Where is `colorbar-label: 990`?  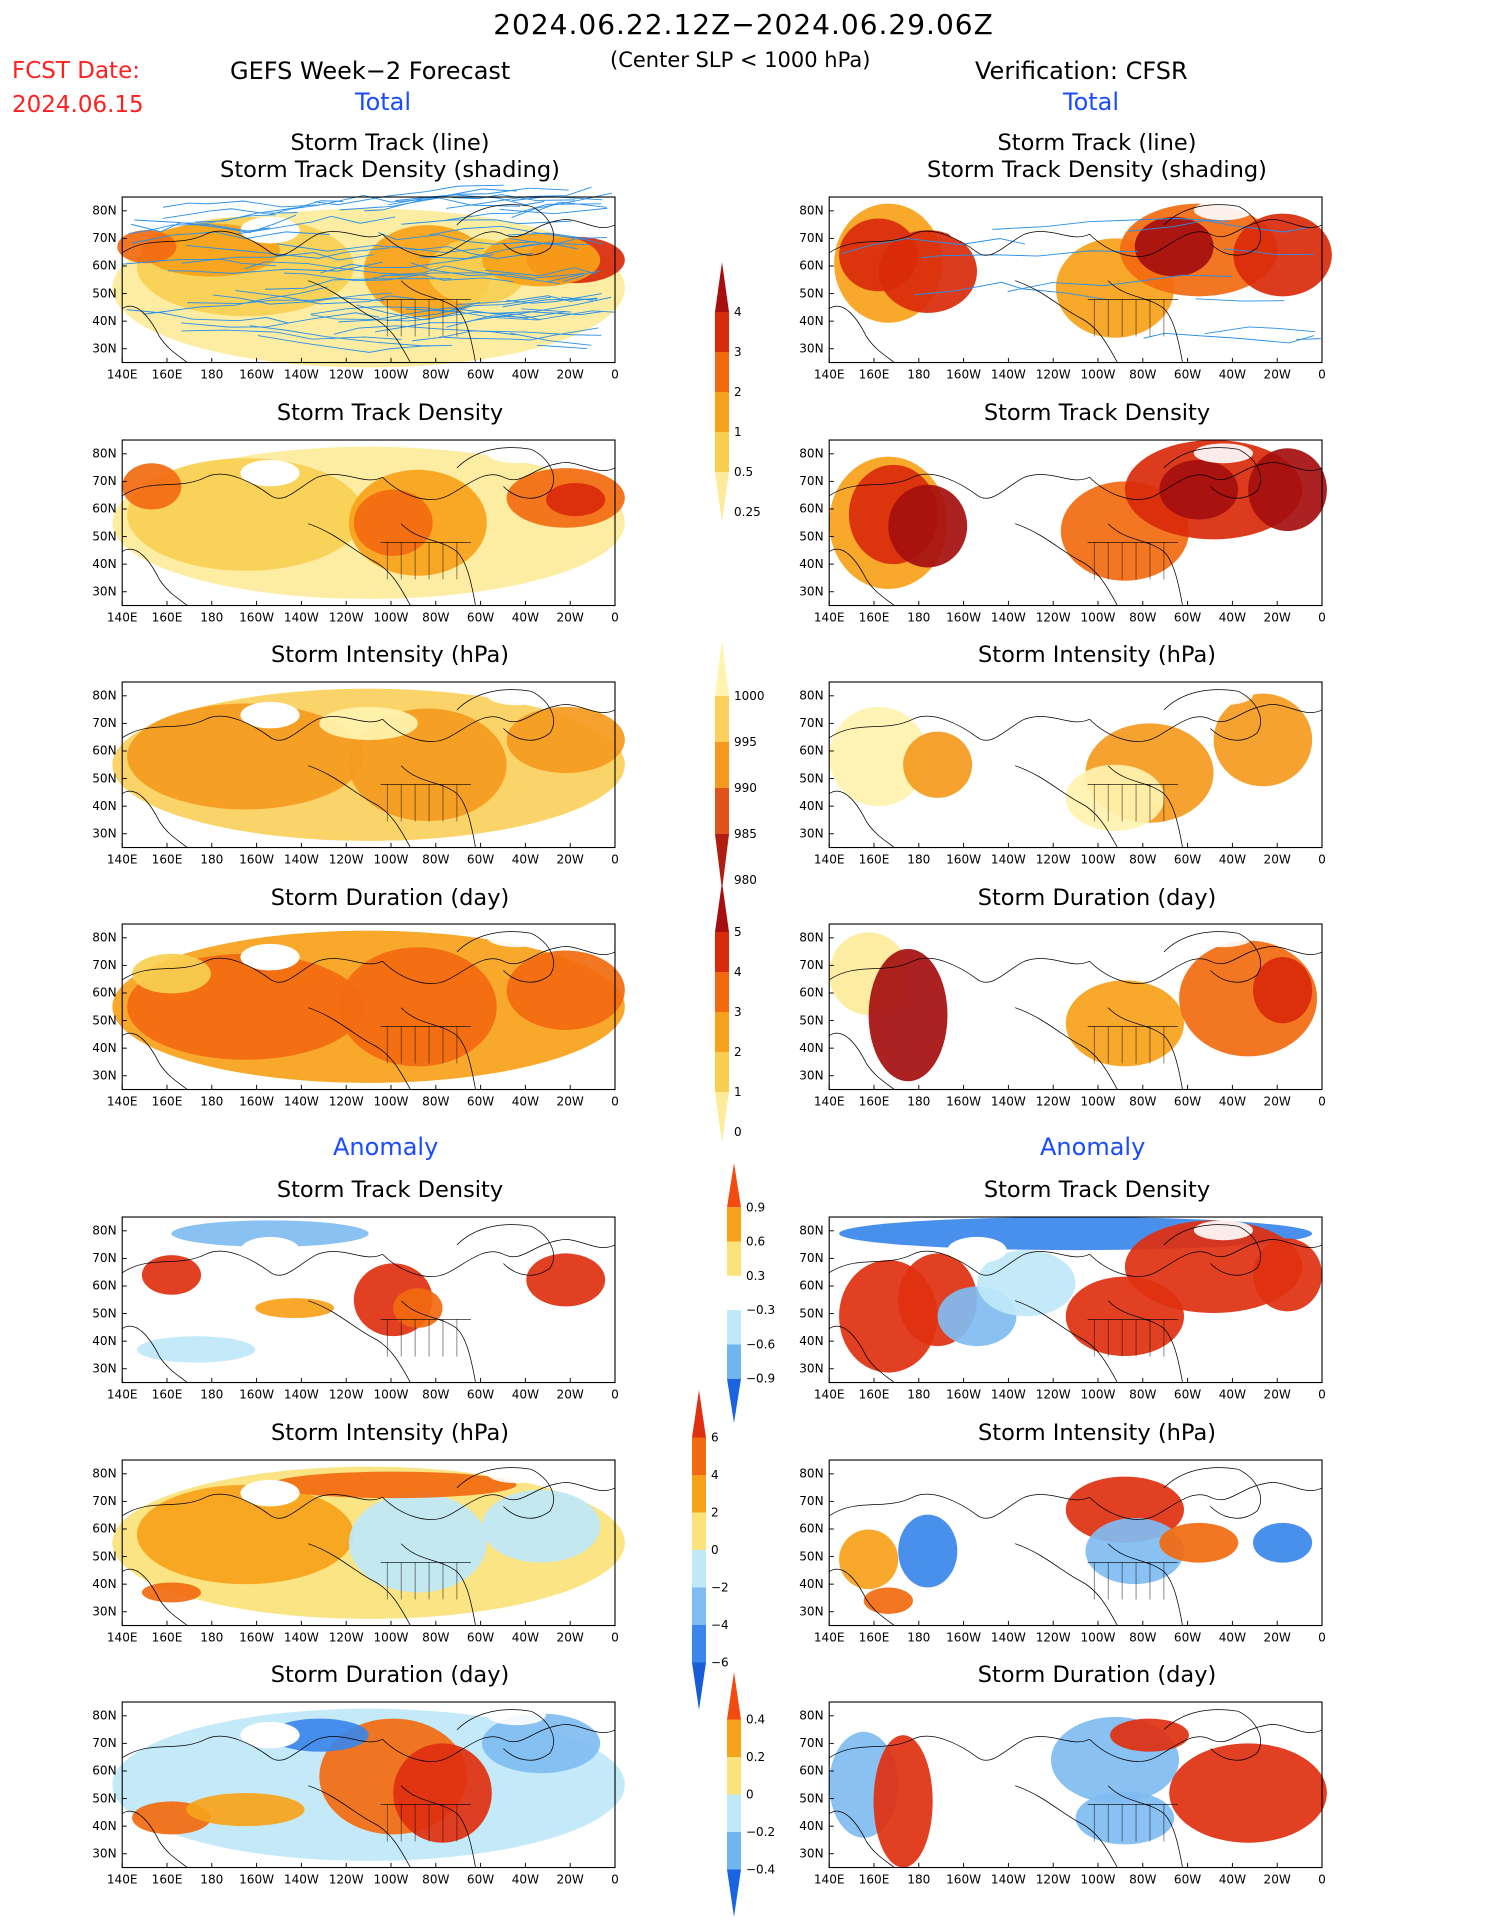
colorbar-label: 990 is located at coordinates (745, 788).